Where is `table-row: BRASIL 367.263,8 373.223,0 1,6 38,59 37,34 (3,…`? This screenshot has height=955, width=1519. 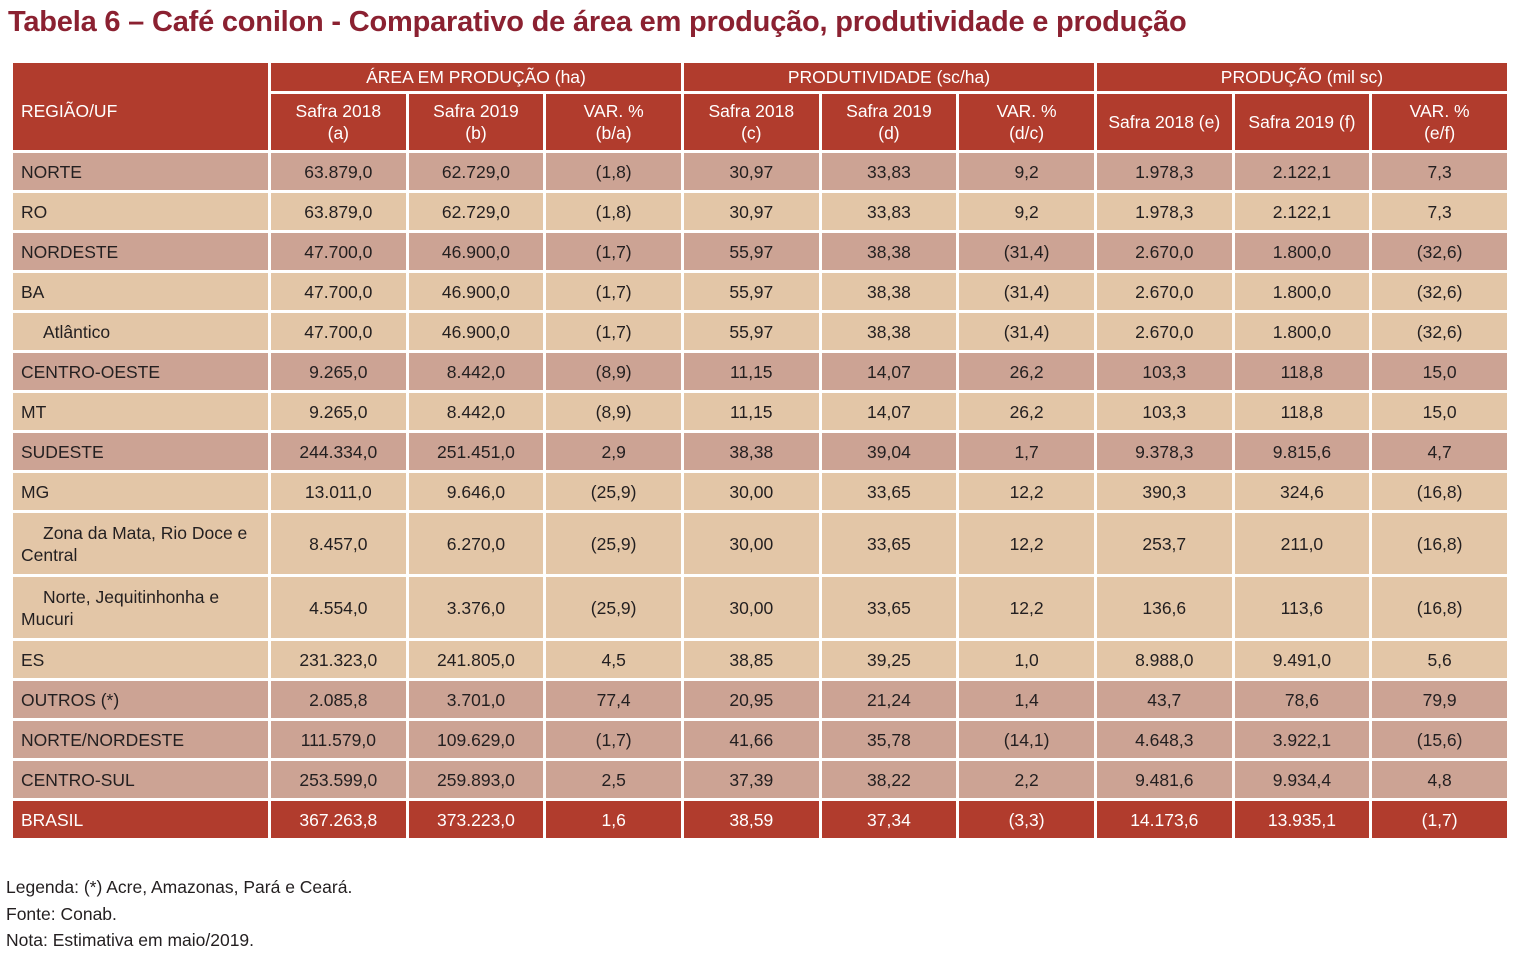
table-row: BRASIL 367.263,8 373.223,0 1,6 38,59 37,34 (3,… is located at coordinates (760, 819).